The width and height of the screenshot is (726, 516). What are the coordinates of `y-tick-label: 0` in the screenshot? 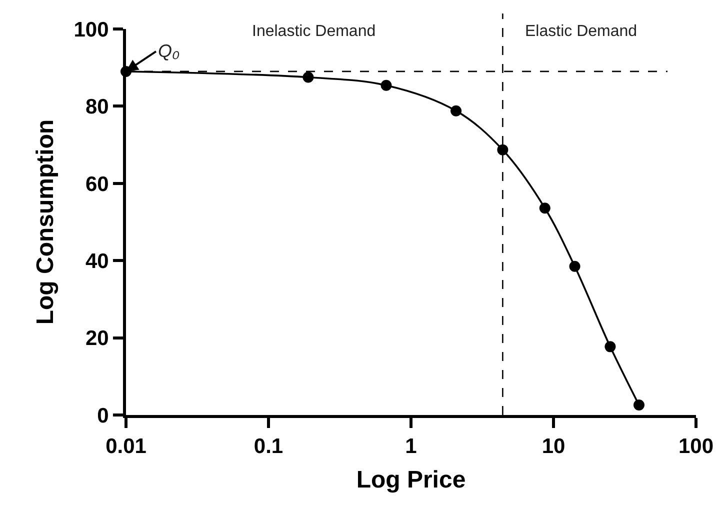 It's located at (103, 416).